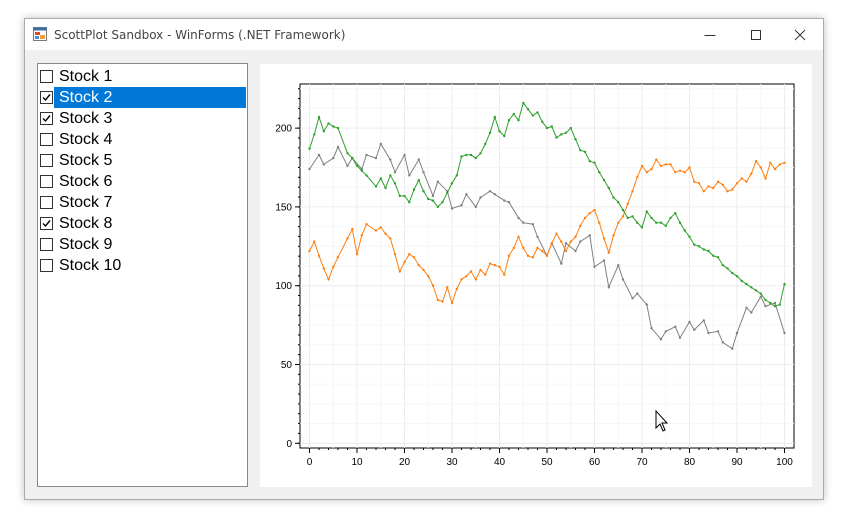 The width and height of the screenshot is (854, 520). What do you see at coordinates (142, 223) in the screenshot?
I see `list-item: Stock 8` at bounding box center [142, 223].